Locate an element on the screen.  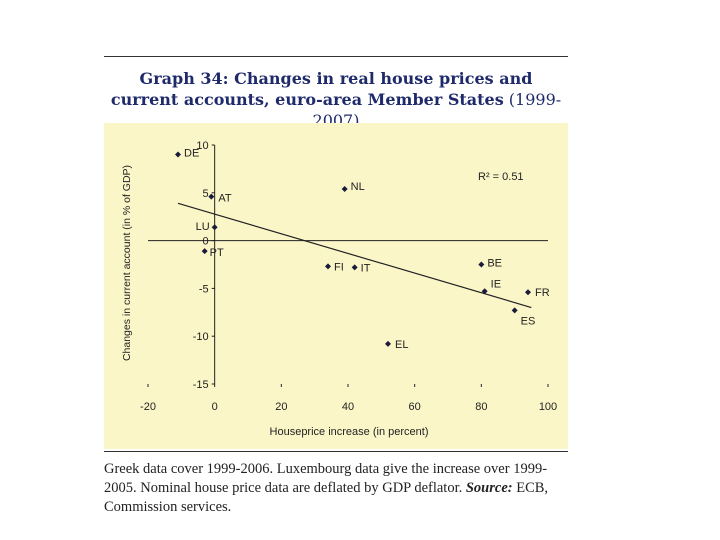
point-label-it: IT is located at coordinates (366, 268).